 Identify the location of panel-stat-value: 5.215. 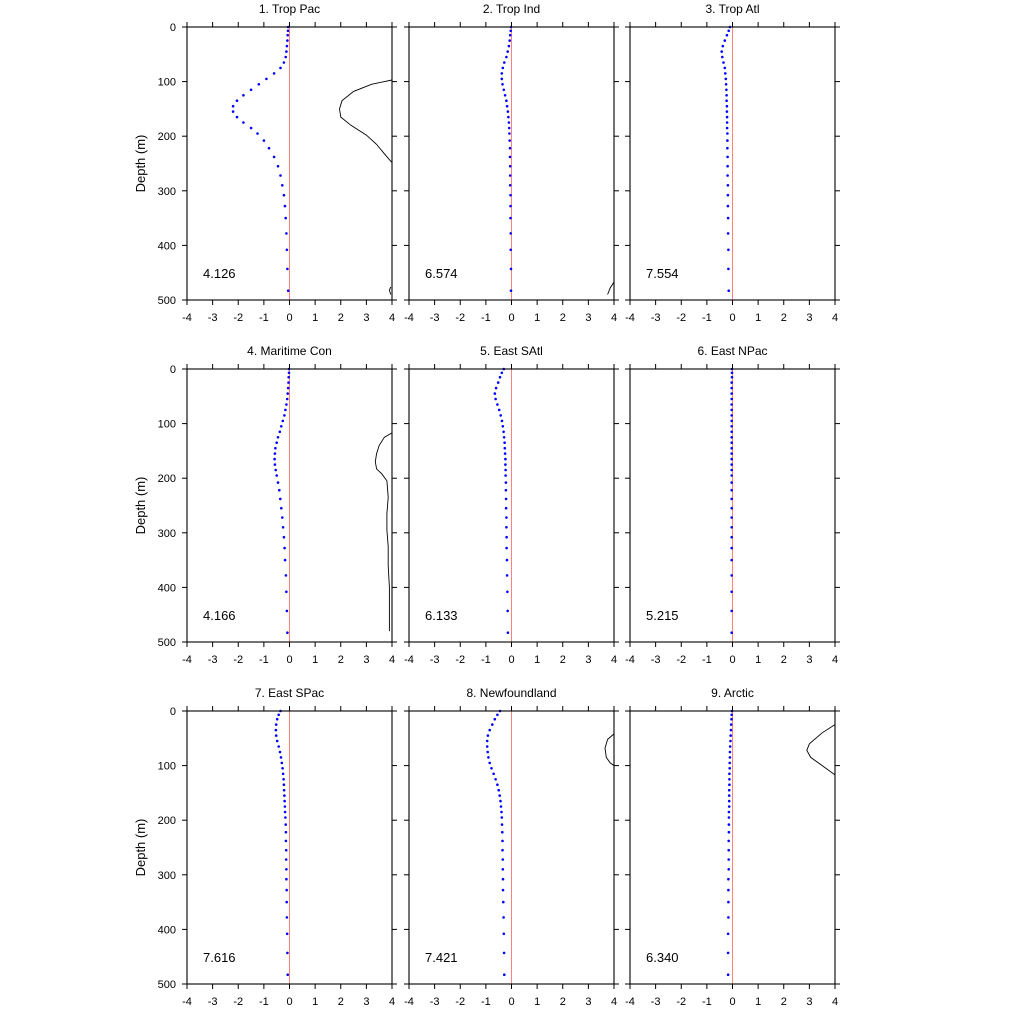
(662, 615).